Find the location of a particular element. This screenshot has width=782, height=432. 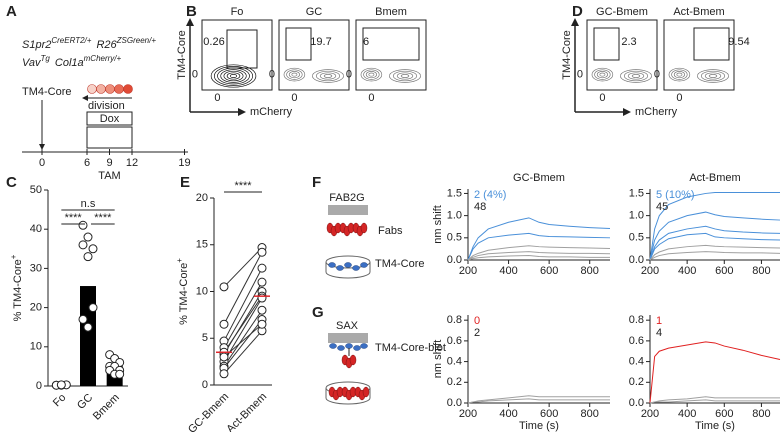

genotype: VavTg Col1amCherry/+ is located at coordinates (72, 61).